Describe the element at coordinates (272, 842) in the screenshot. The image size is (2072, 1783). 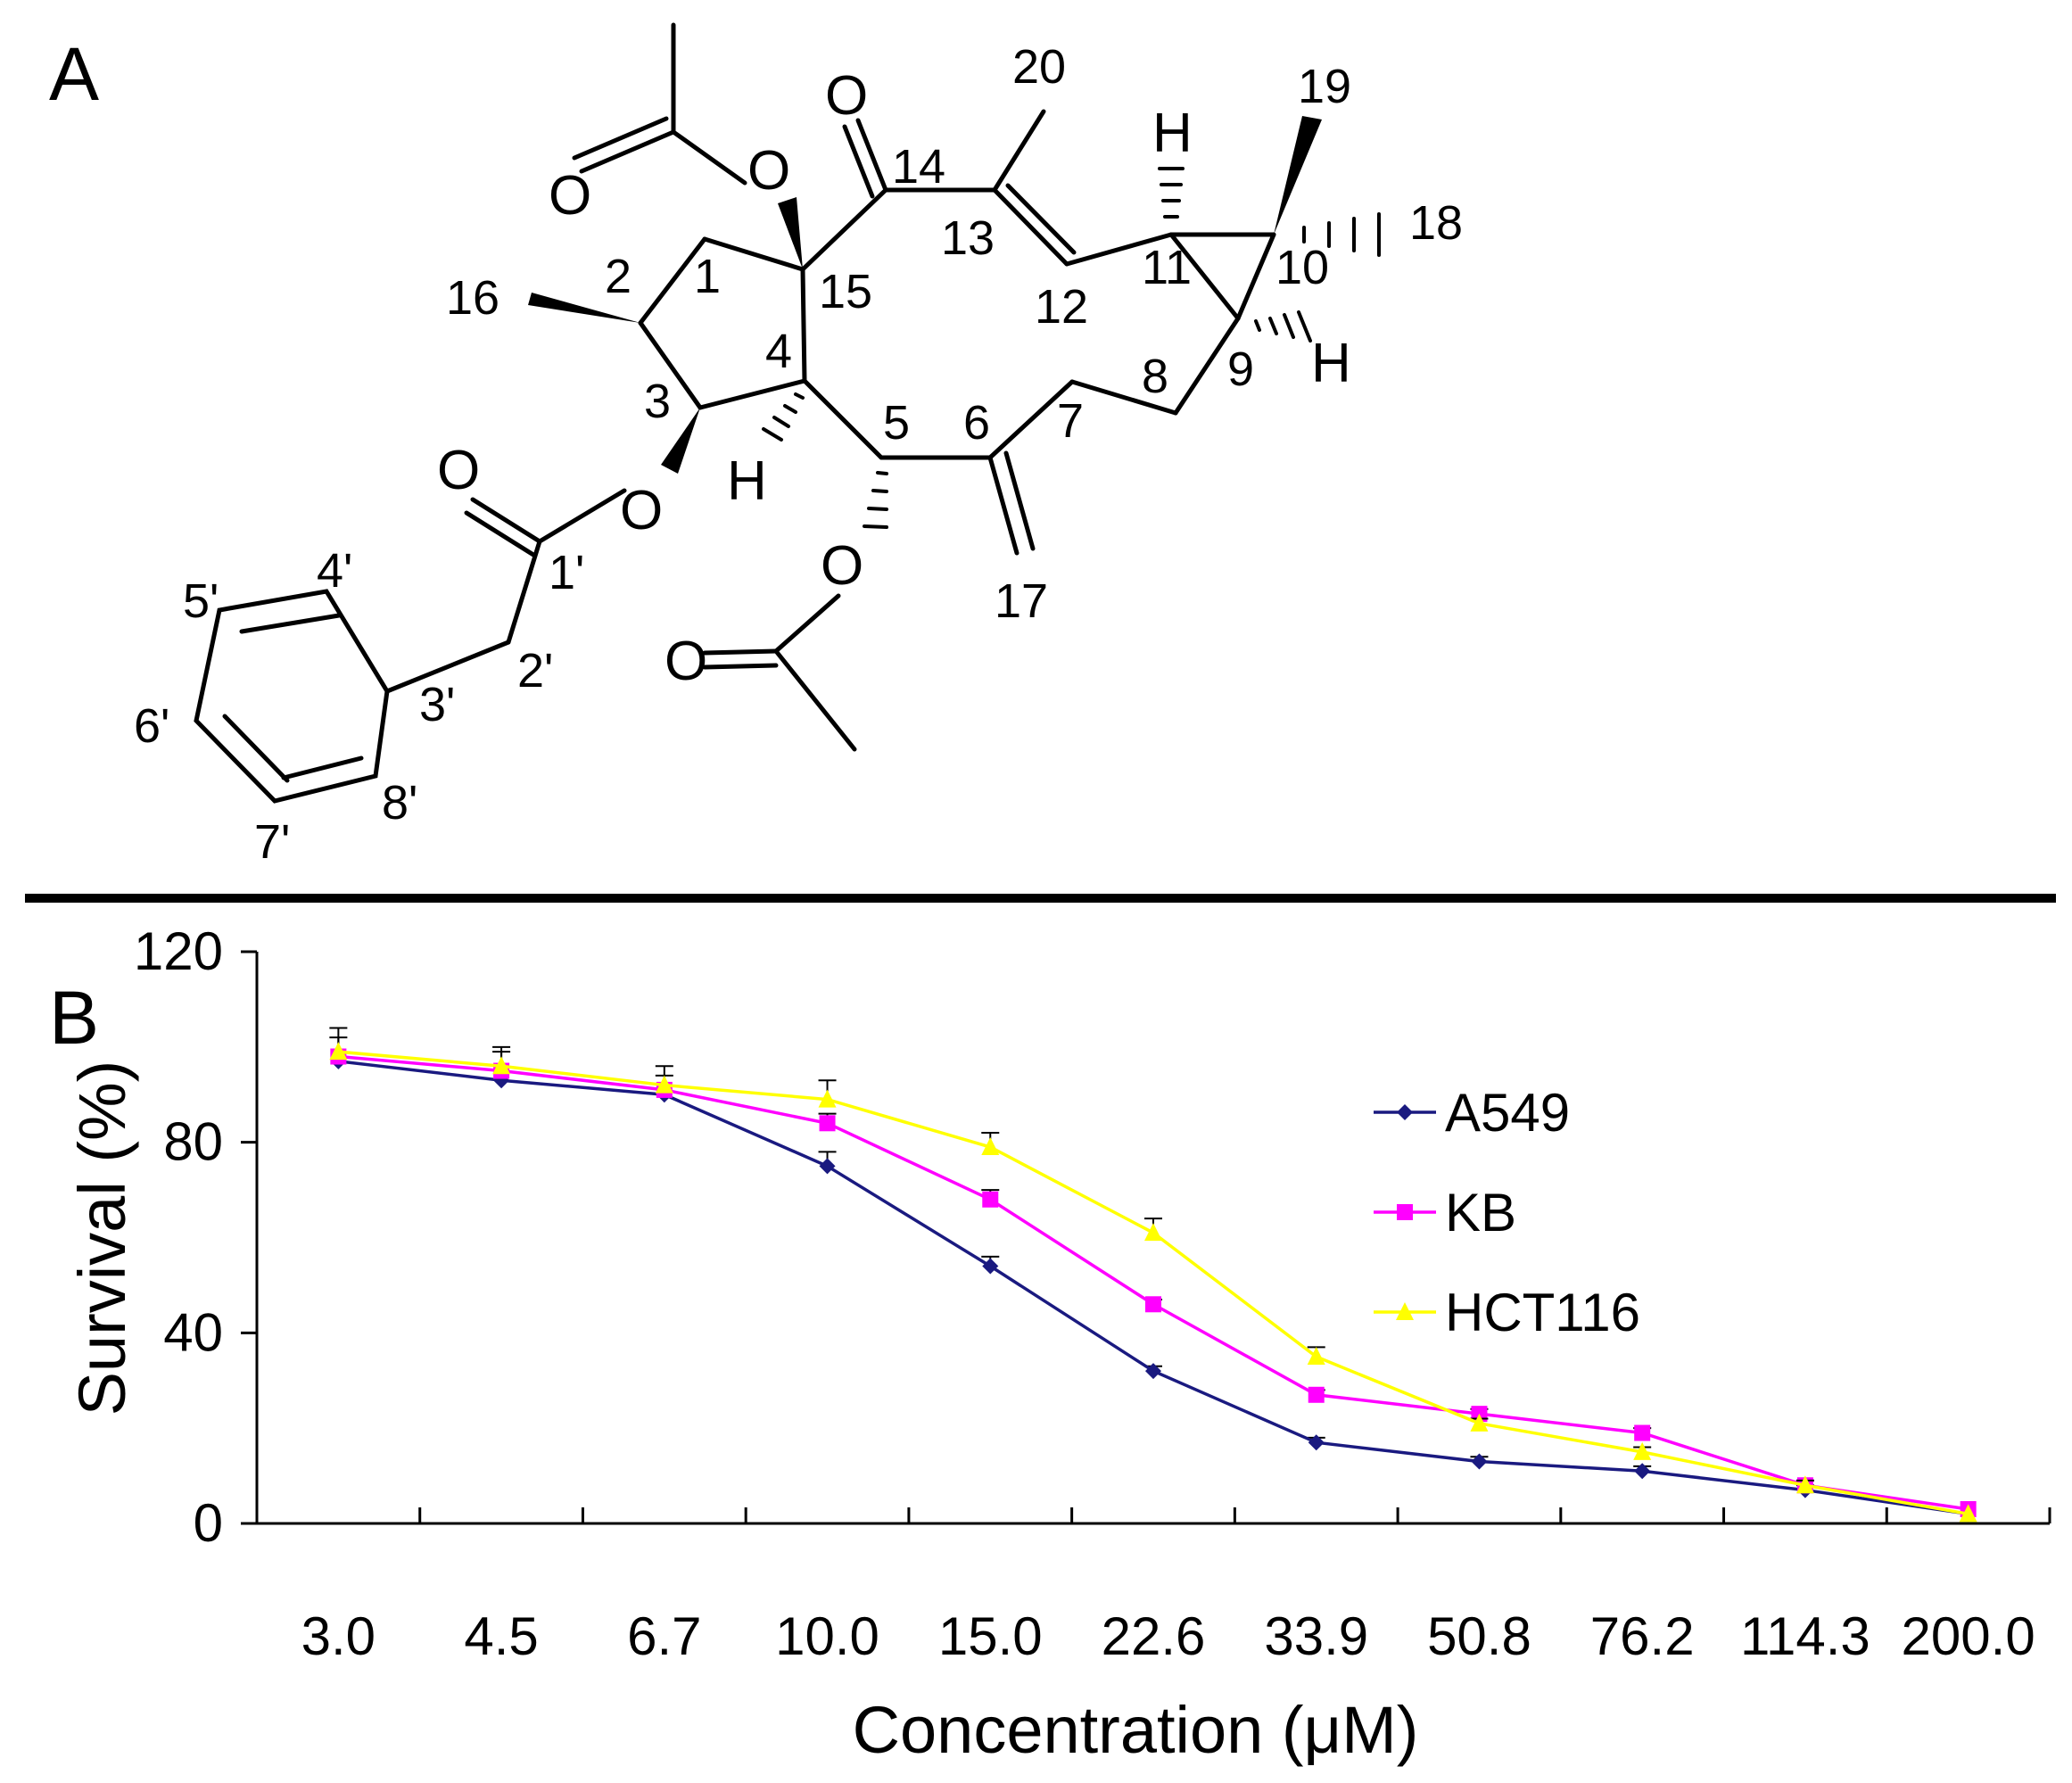
I see `atom-number: 7'` at that location.